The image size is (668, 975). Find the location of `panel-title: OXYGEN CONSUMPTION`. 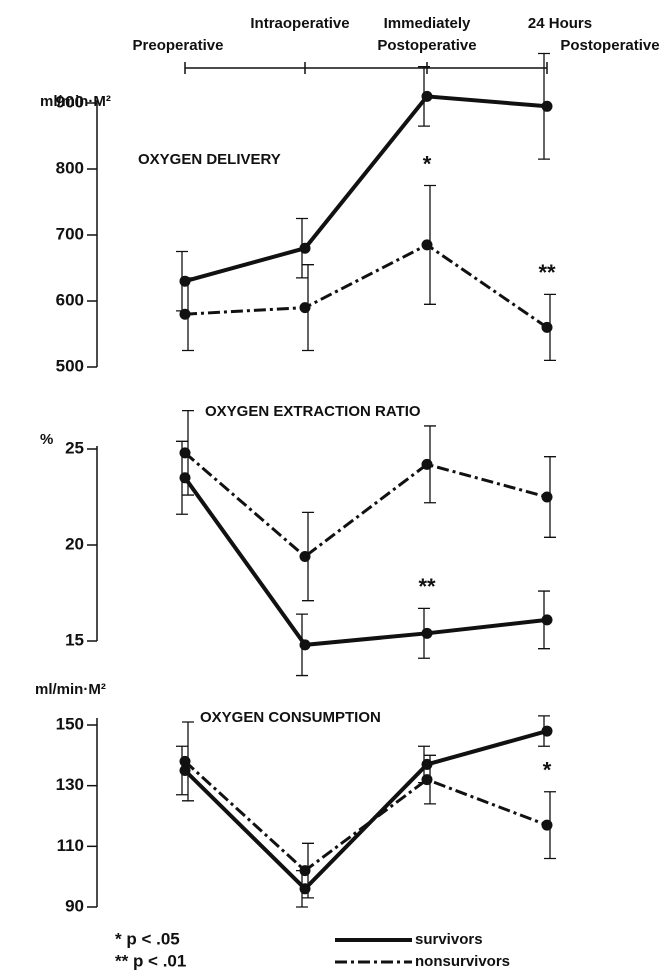

panel-title: OXYGEN CONSUMPTION is located at coordinates (290, 717).